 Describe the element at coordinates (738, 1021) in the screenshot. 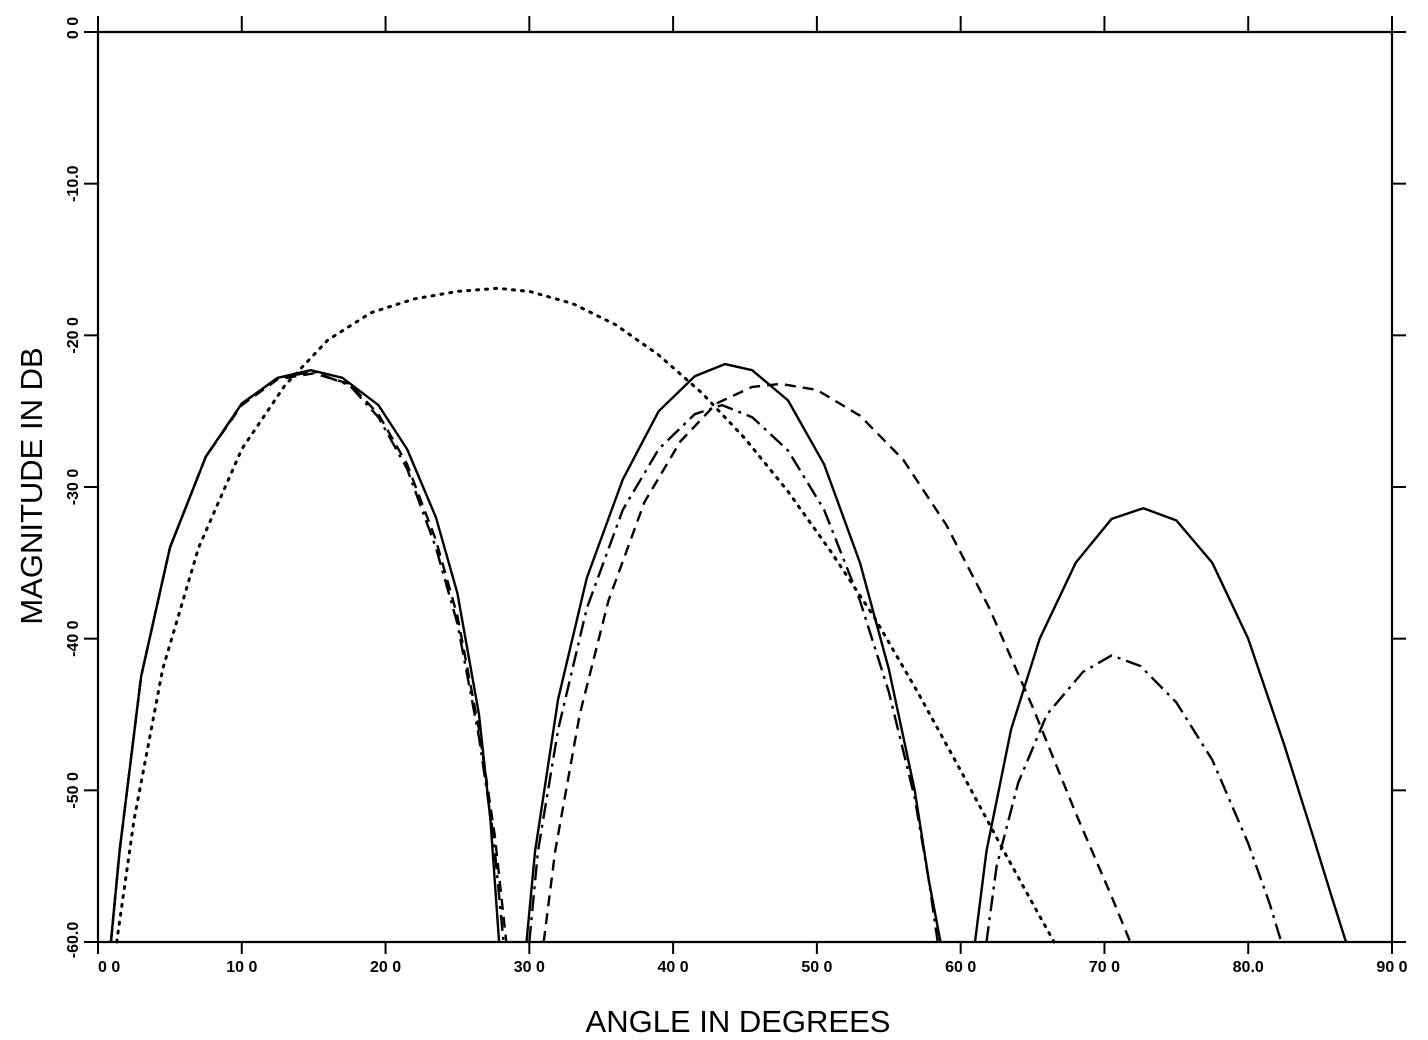

I see `x-axis-title: ANGLE IN DEGREES` at that location.